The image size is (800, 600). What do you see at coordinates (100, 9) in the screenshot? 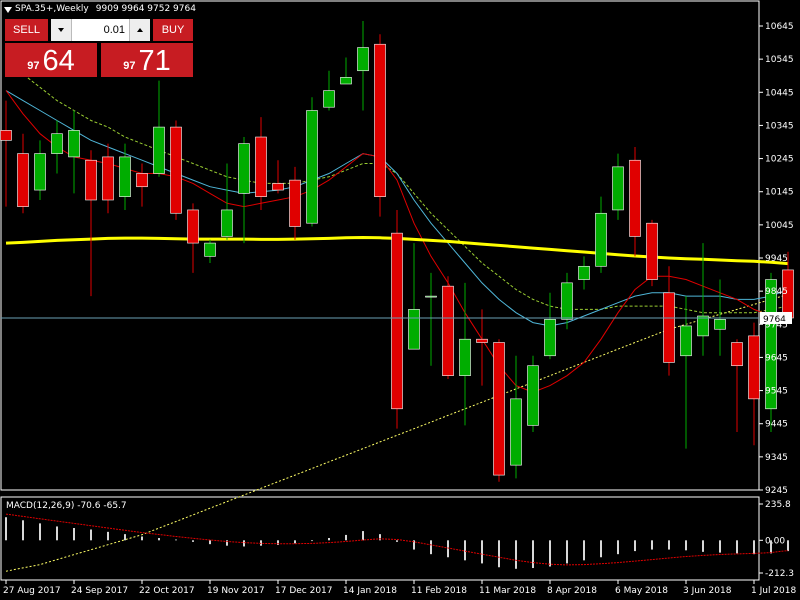
I see `chart-header: SPA.35+,Weekly 9909 9964 9752 9764` at bounding box center [100, 9].